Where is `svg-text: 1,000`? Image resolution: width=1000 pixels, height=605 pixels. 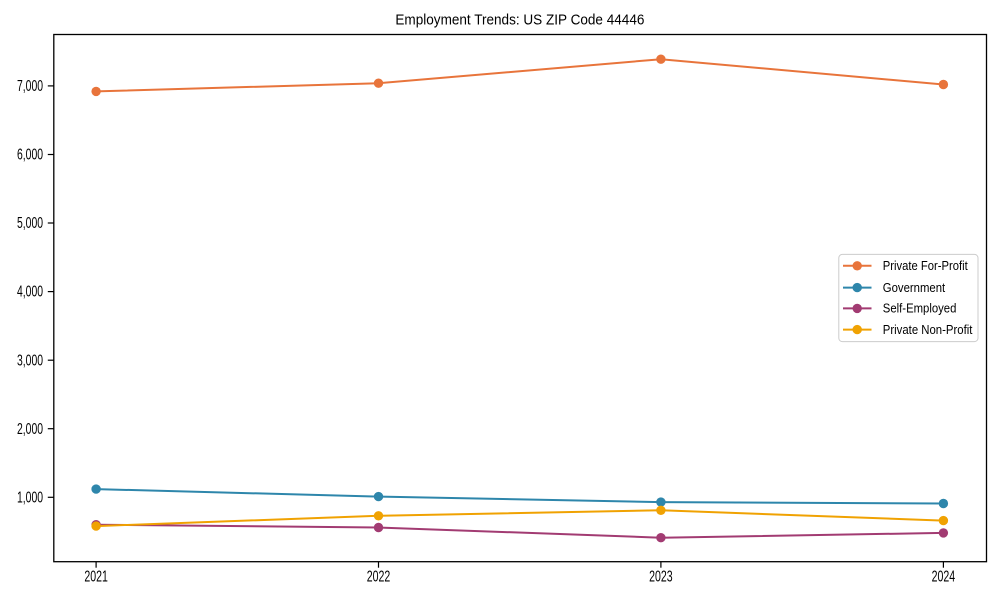
svg-text: 1,000 is located at coordinates (30, 497).